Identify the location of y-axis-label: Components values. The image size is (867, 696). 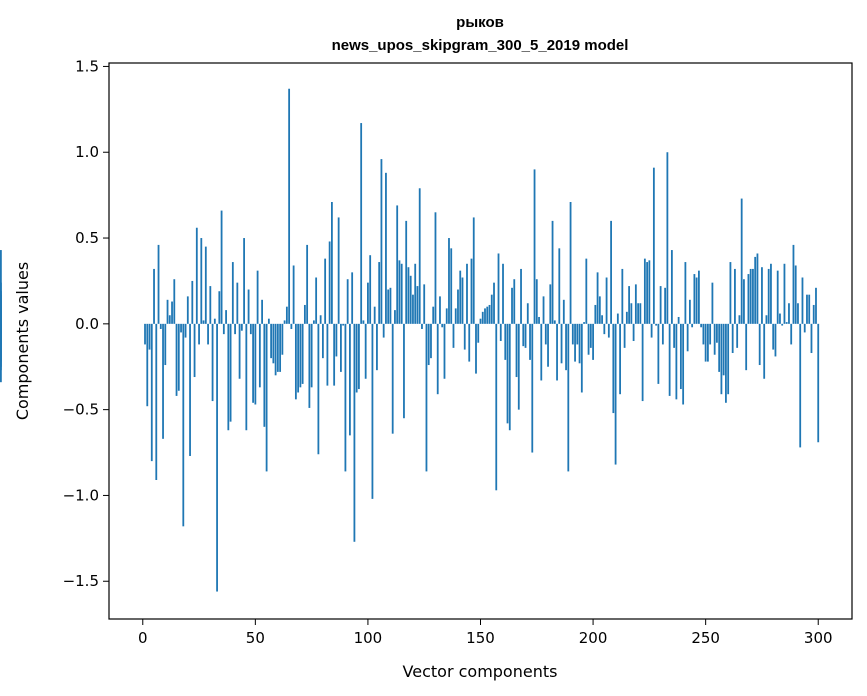
(22, 341).